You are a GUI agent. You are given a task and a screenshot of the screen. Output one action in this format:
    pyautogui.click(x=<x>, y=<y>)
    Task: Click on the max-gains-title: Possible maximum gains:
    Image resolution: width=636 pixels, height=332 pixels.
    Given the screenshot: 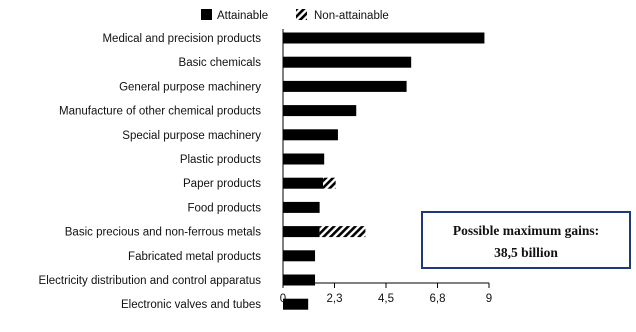 What is the action you would take?
    pyautogui.click(x=526, y=230)
    